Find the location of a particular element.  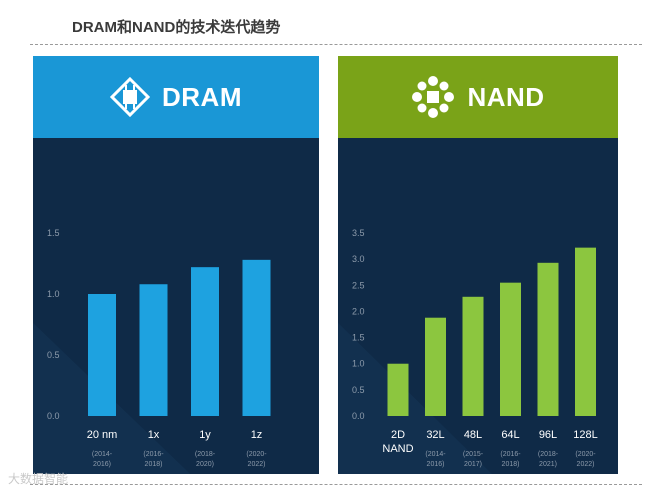

nand-y-tick-label: 2.0 is located at coordinates (358, 311).